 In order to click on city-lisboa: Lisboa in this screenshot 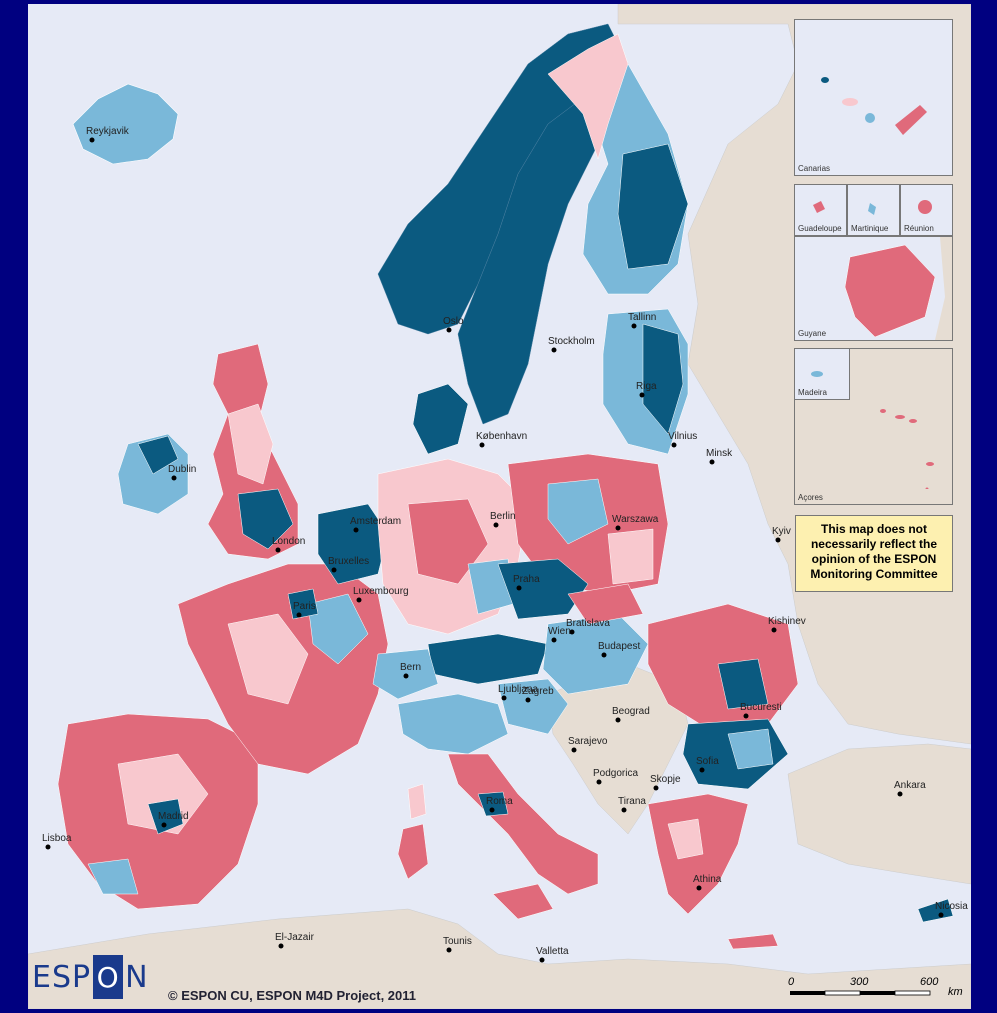, I will do `click(57, 841)`.